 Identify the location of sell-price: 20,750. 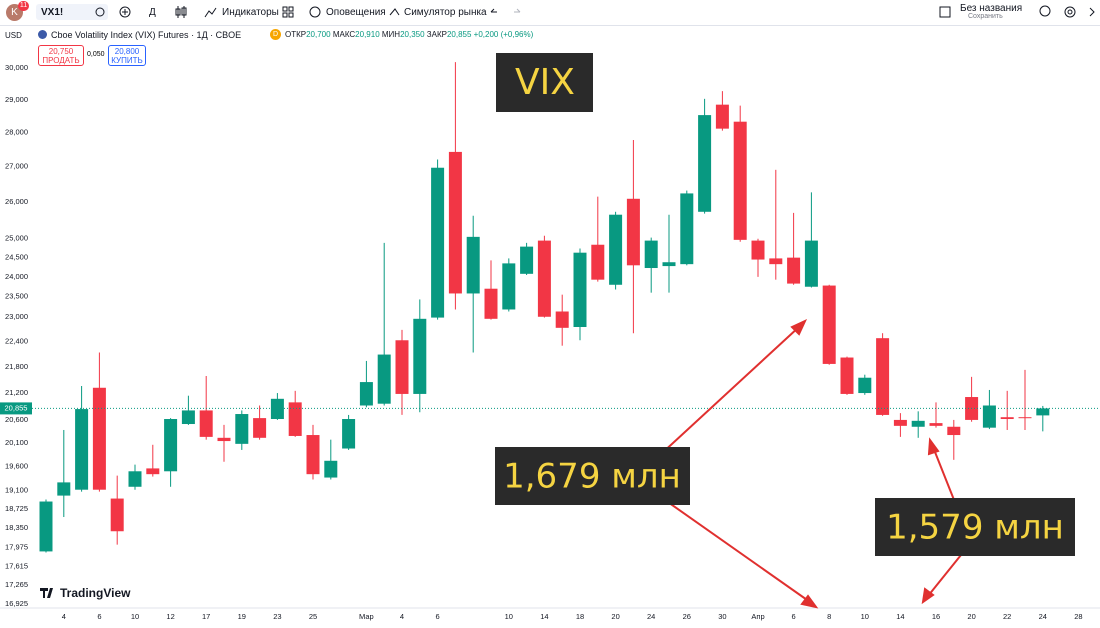
(61, 51).